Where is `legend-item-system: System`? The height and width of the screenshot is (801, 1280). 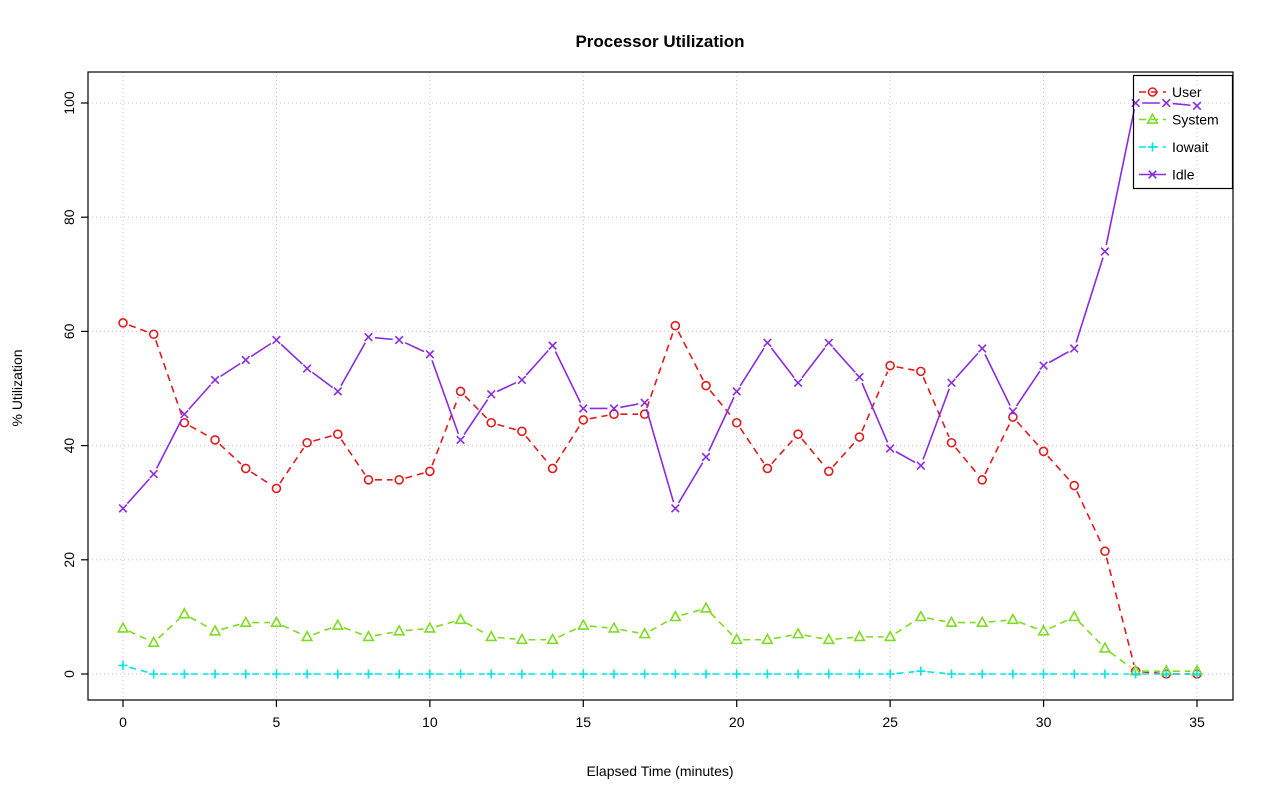
legend-item-system: System is located at coordinates (1179, 120).